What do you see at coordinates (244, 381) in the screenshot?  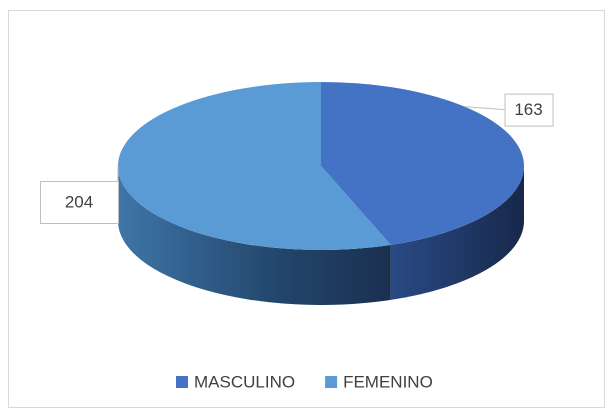 I see `legend-label: MASCULINO` at bounding box center [244, 381].